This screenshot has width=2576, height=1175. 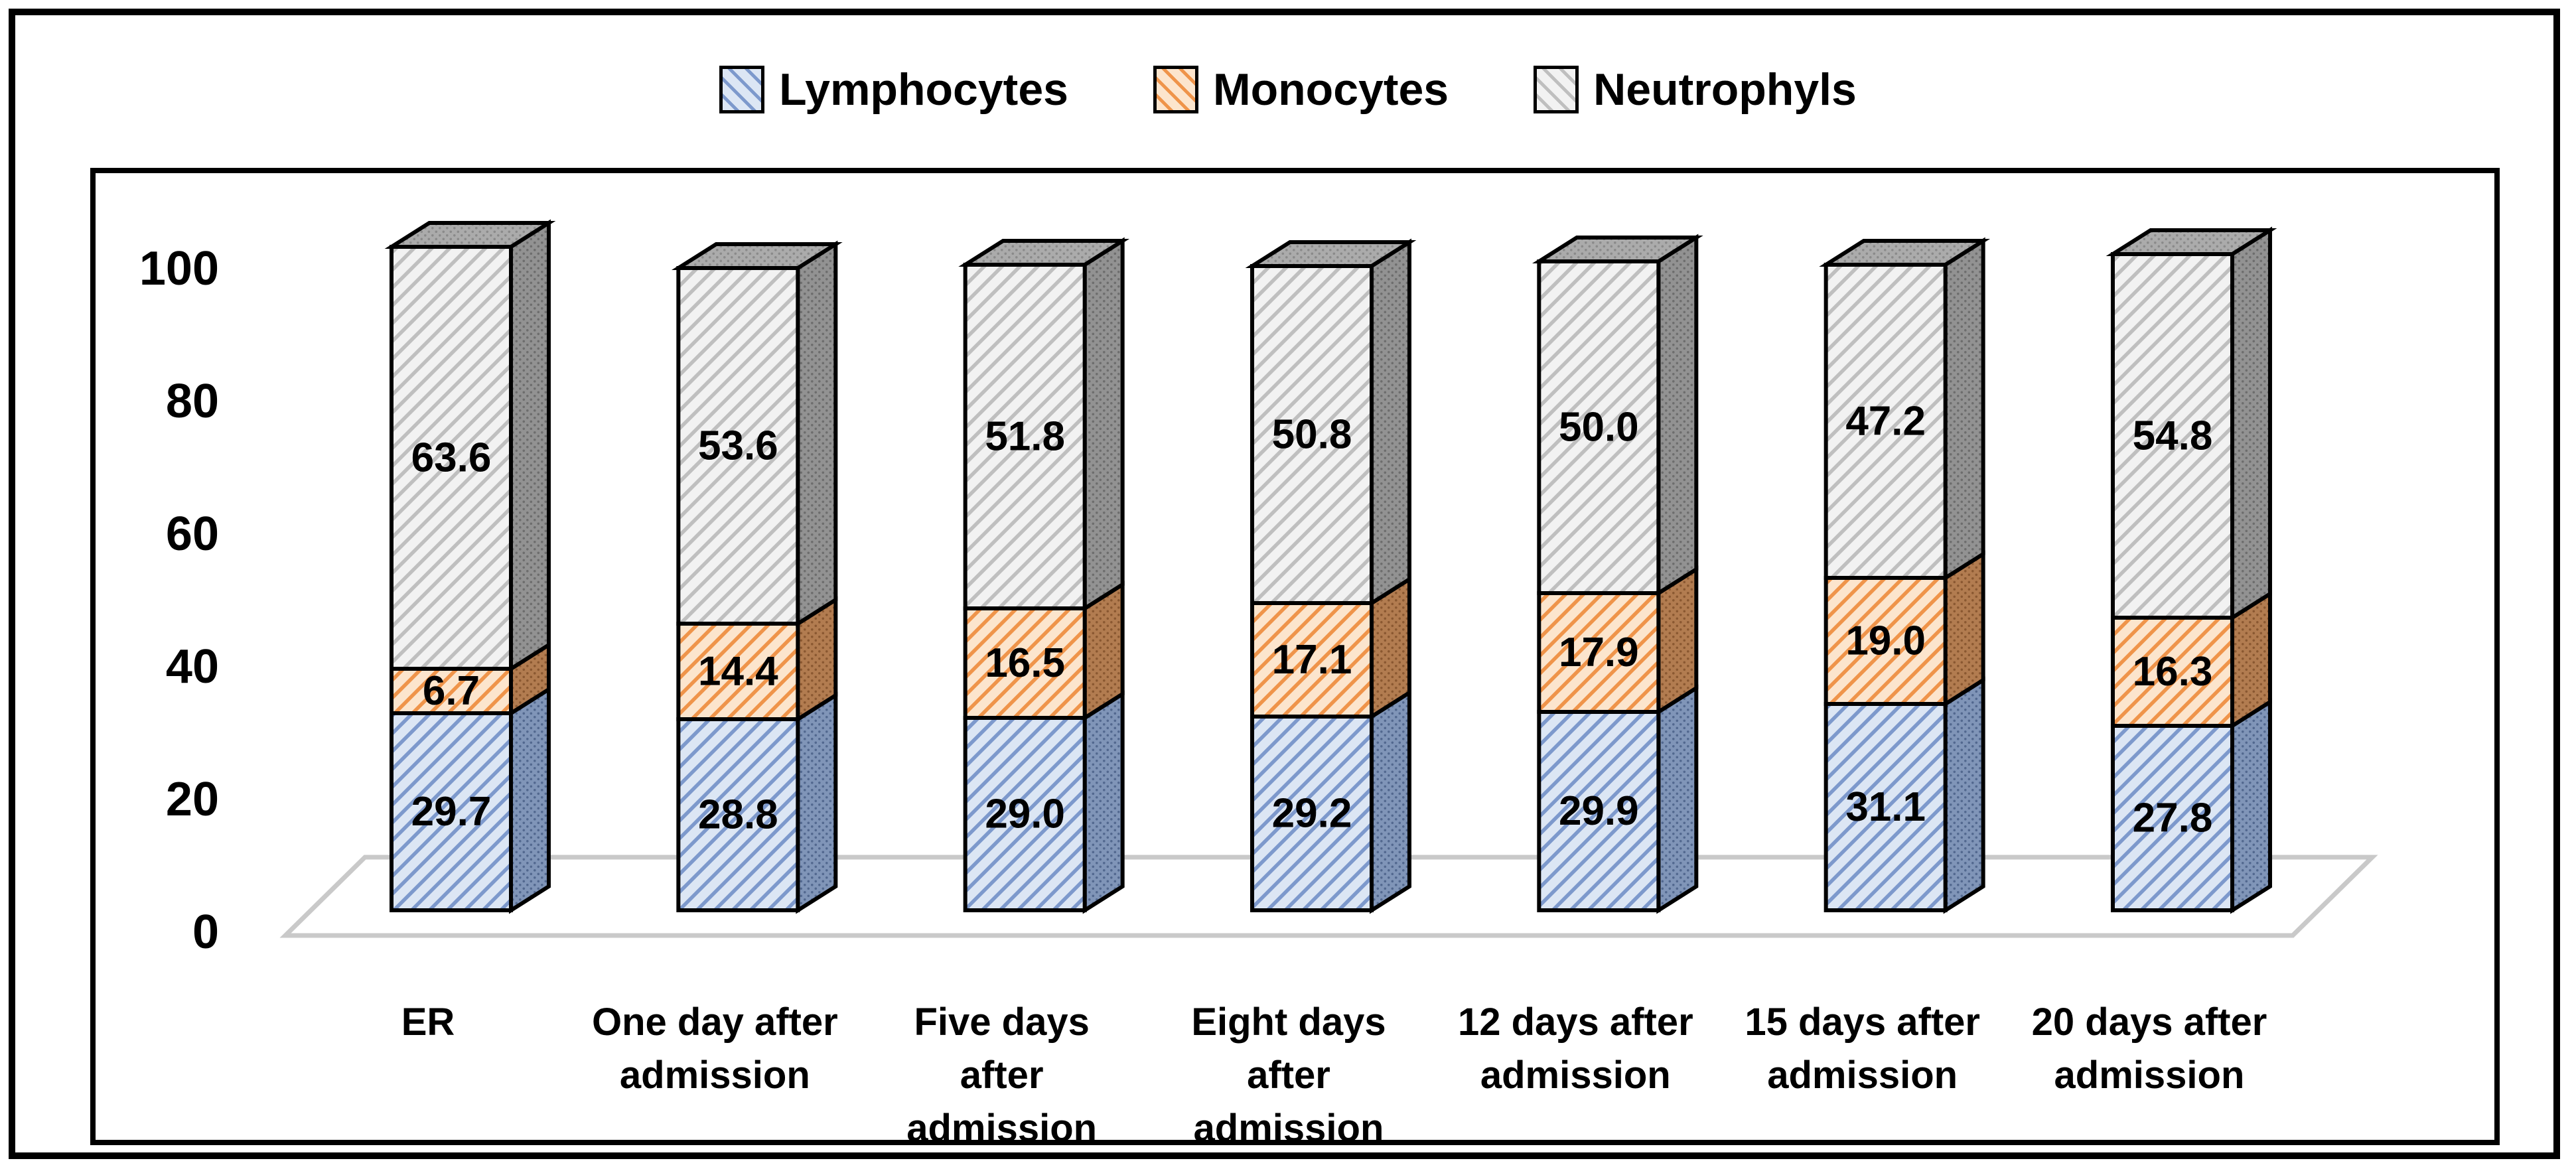 I want to click on category-label: 15 days after admission, so click(x=1863, y=1049).